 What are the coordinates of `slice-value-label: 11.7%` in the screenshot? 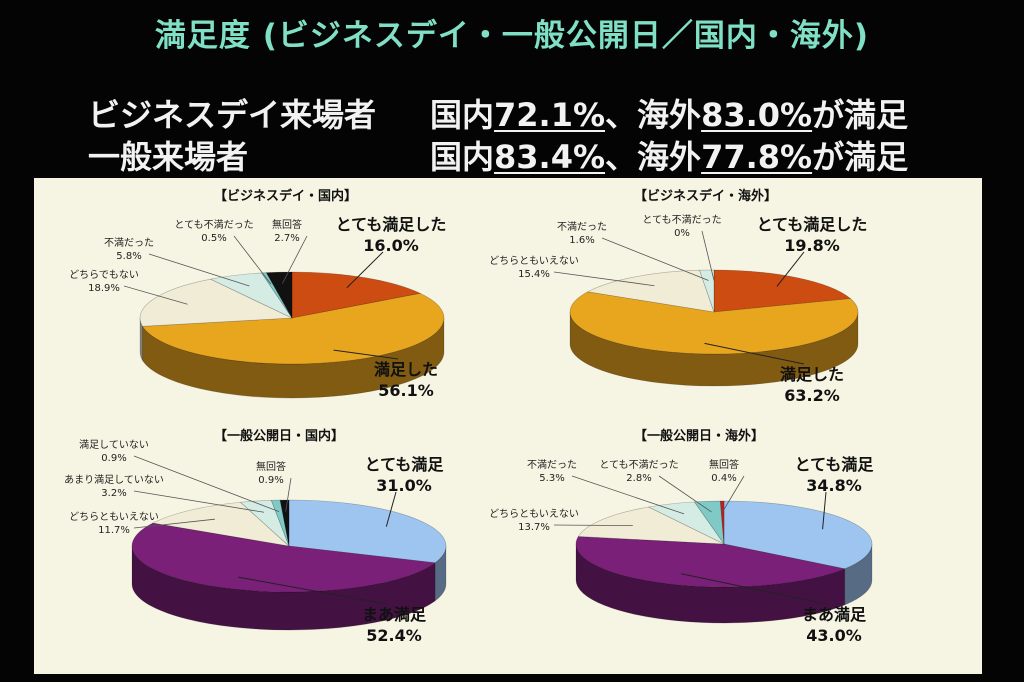 It's located at (114, 530).